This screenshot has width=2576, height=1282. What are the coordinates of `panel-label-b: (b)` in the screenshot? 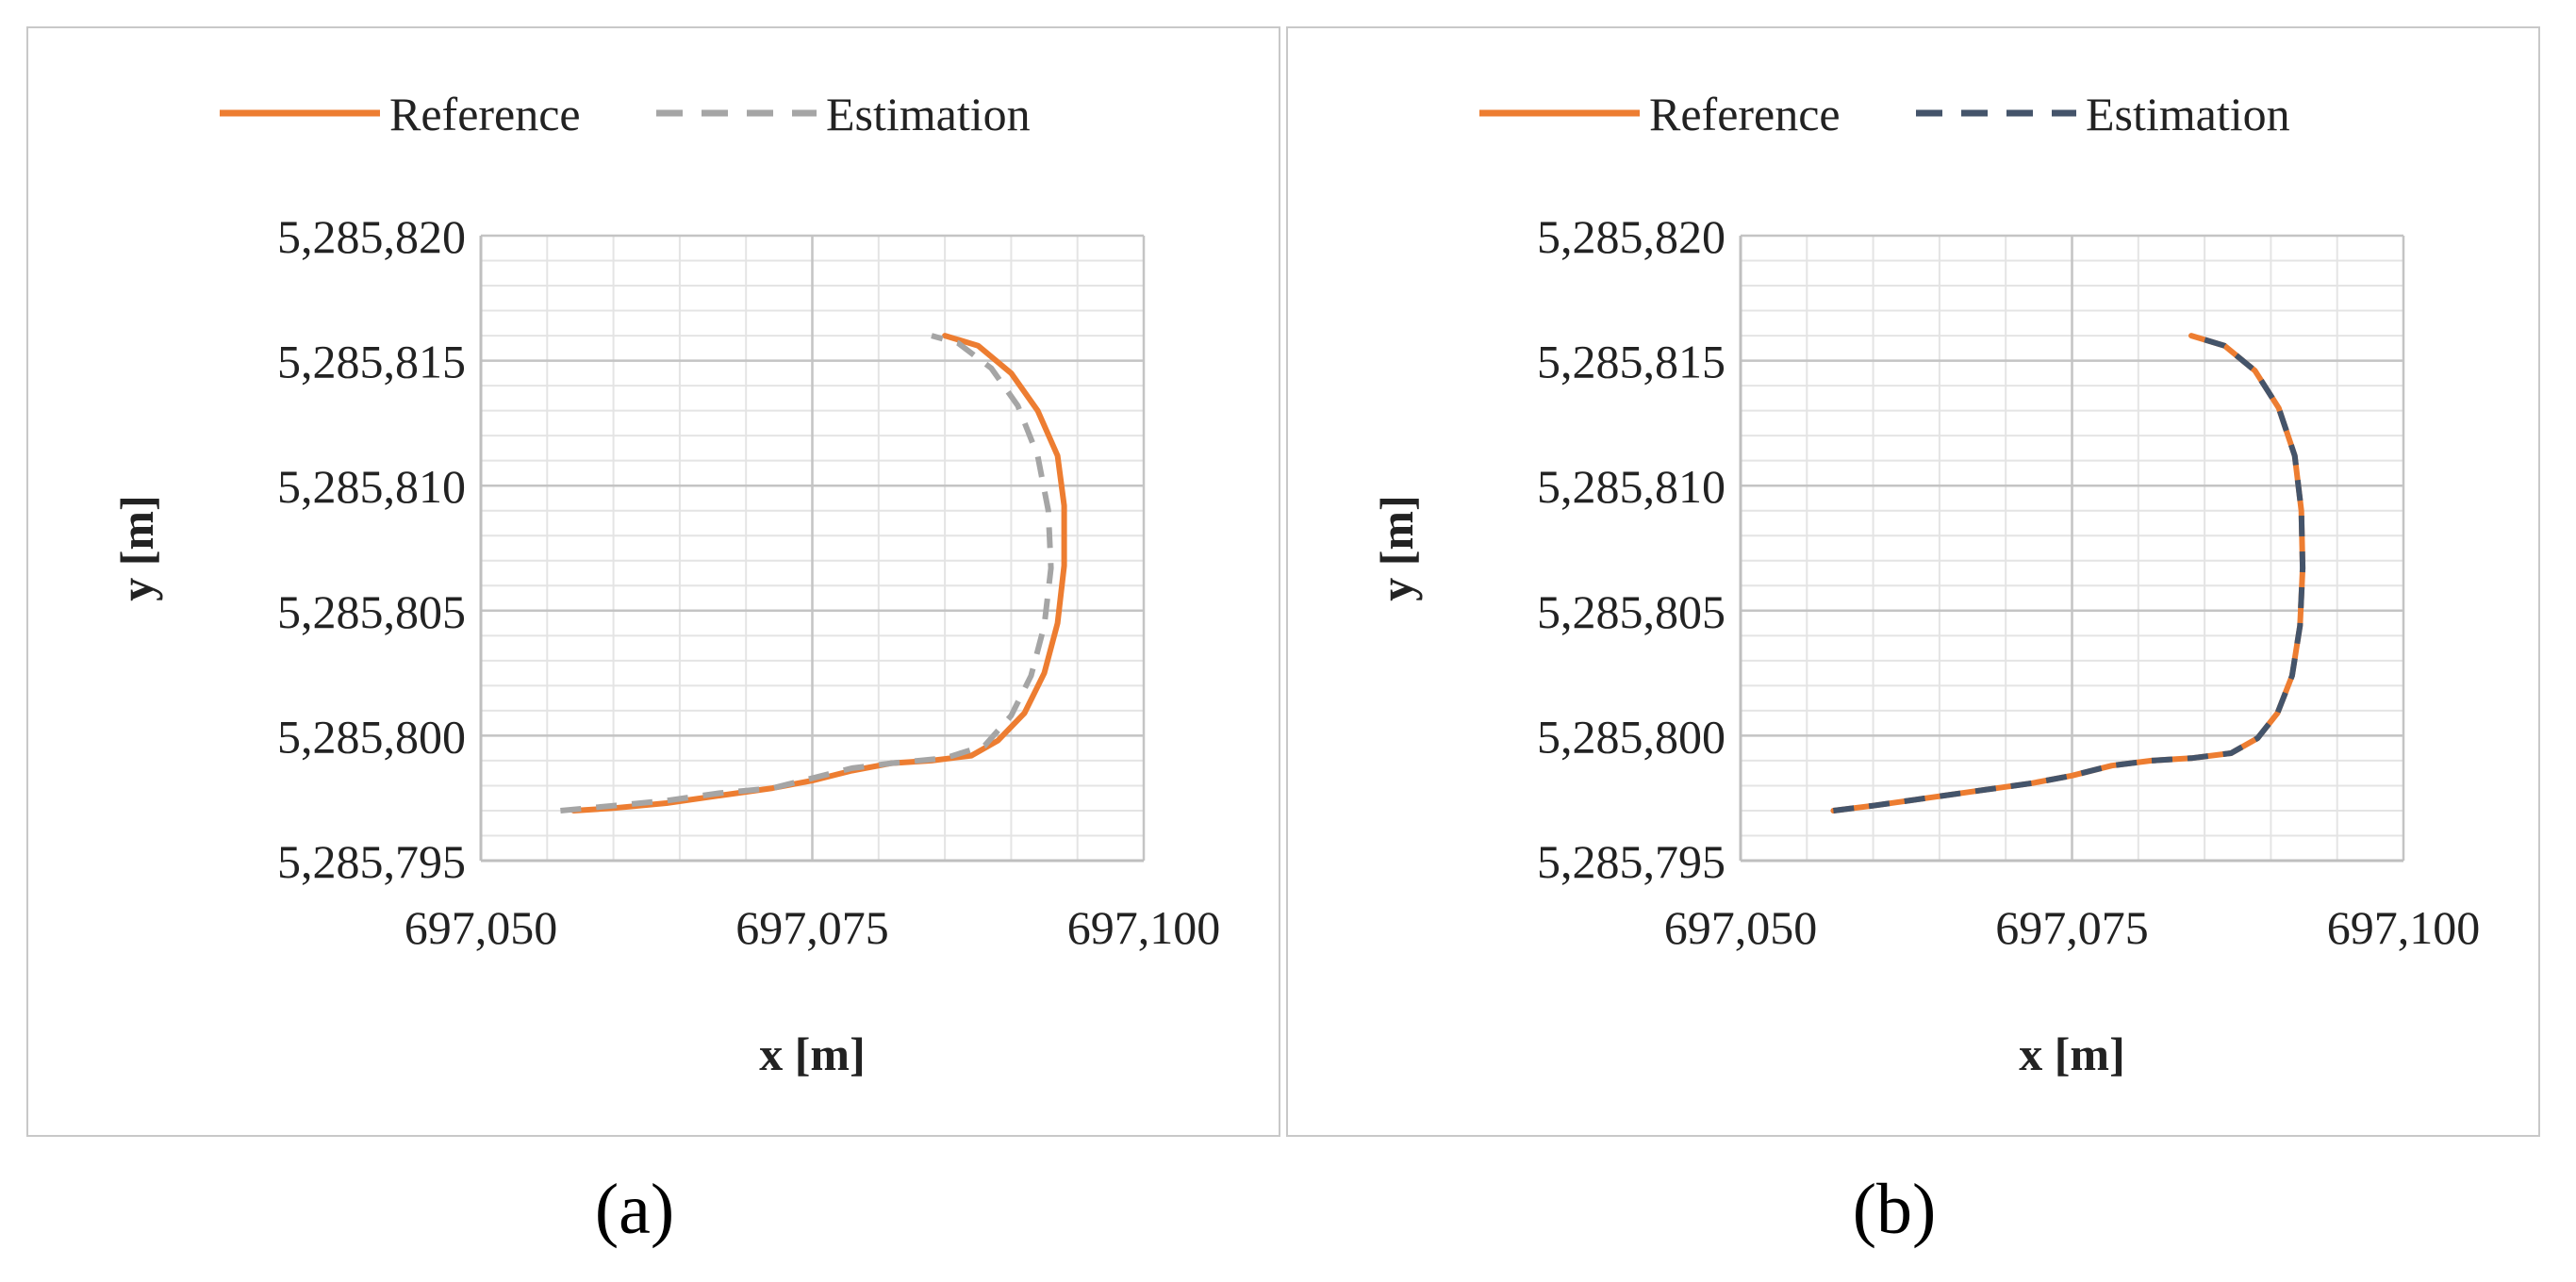 It's located at (1894, 1209).